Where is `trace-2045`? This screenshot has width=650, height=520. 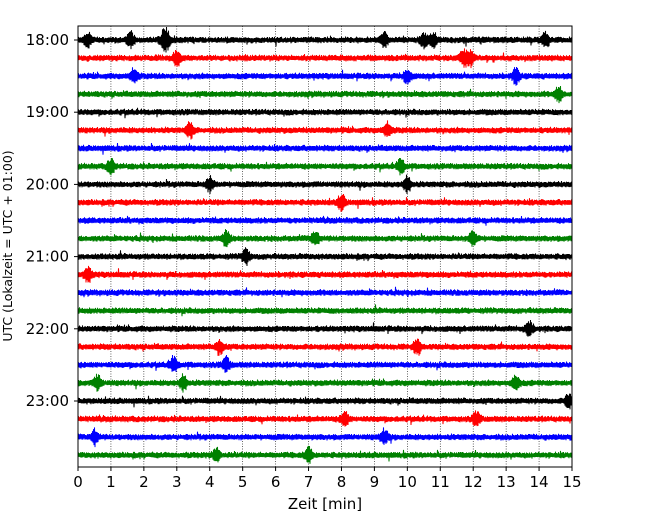
trace-2045 is located at coordinates (325, 238).